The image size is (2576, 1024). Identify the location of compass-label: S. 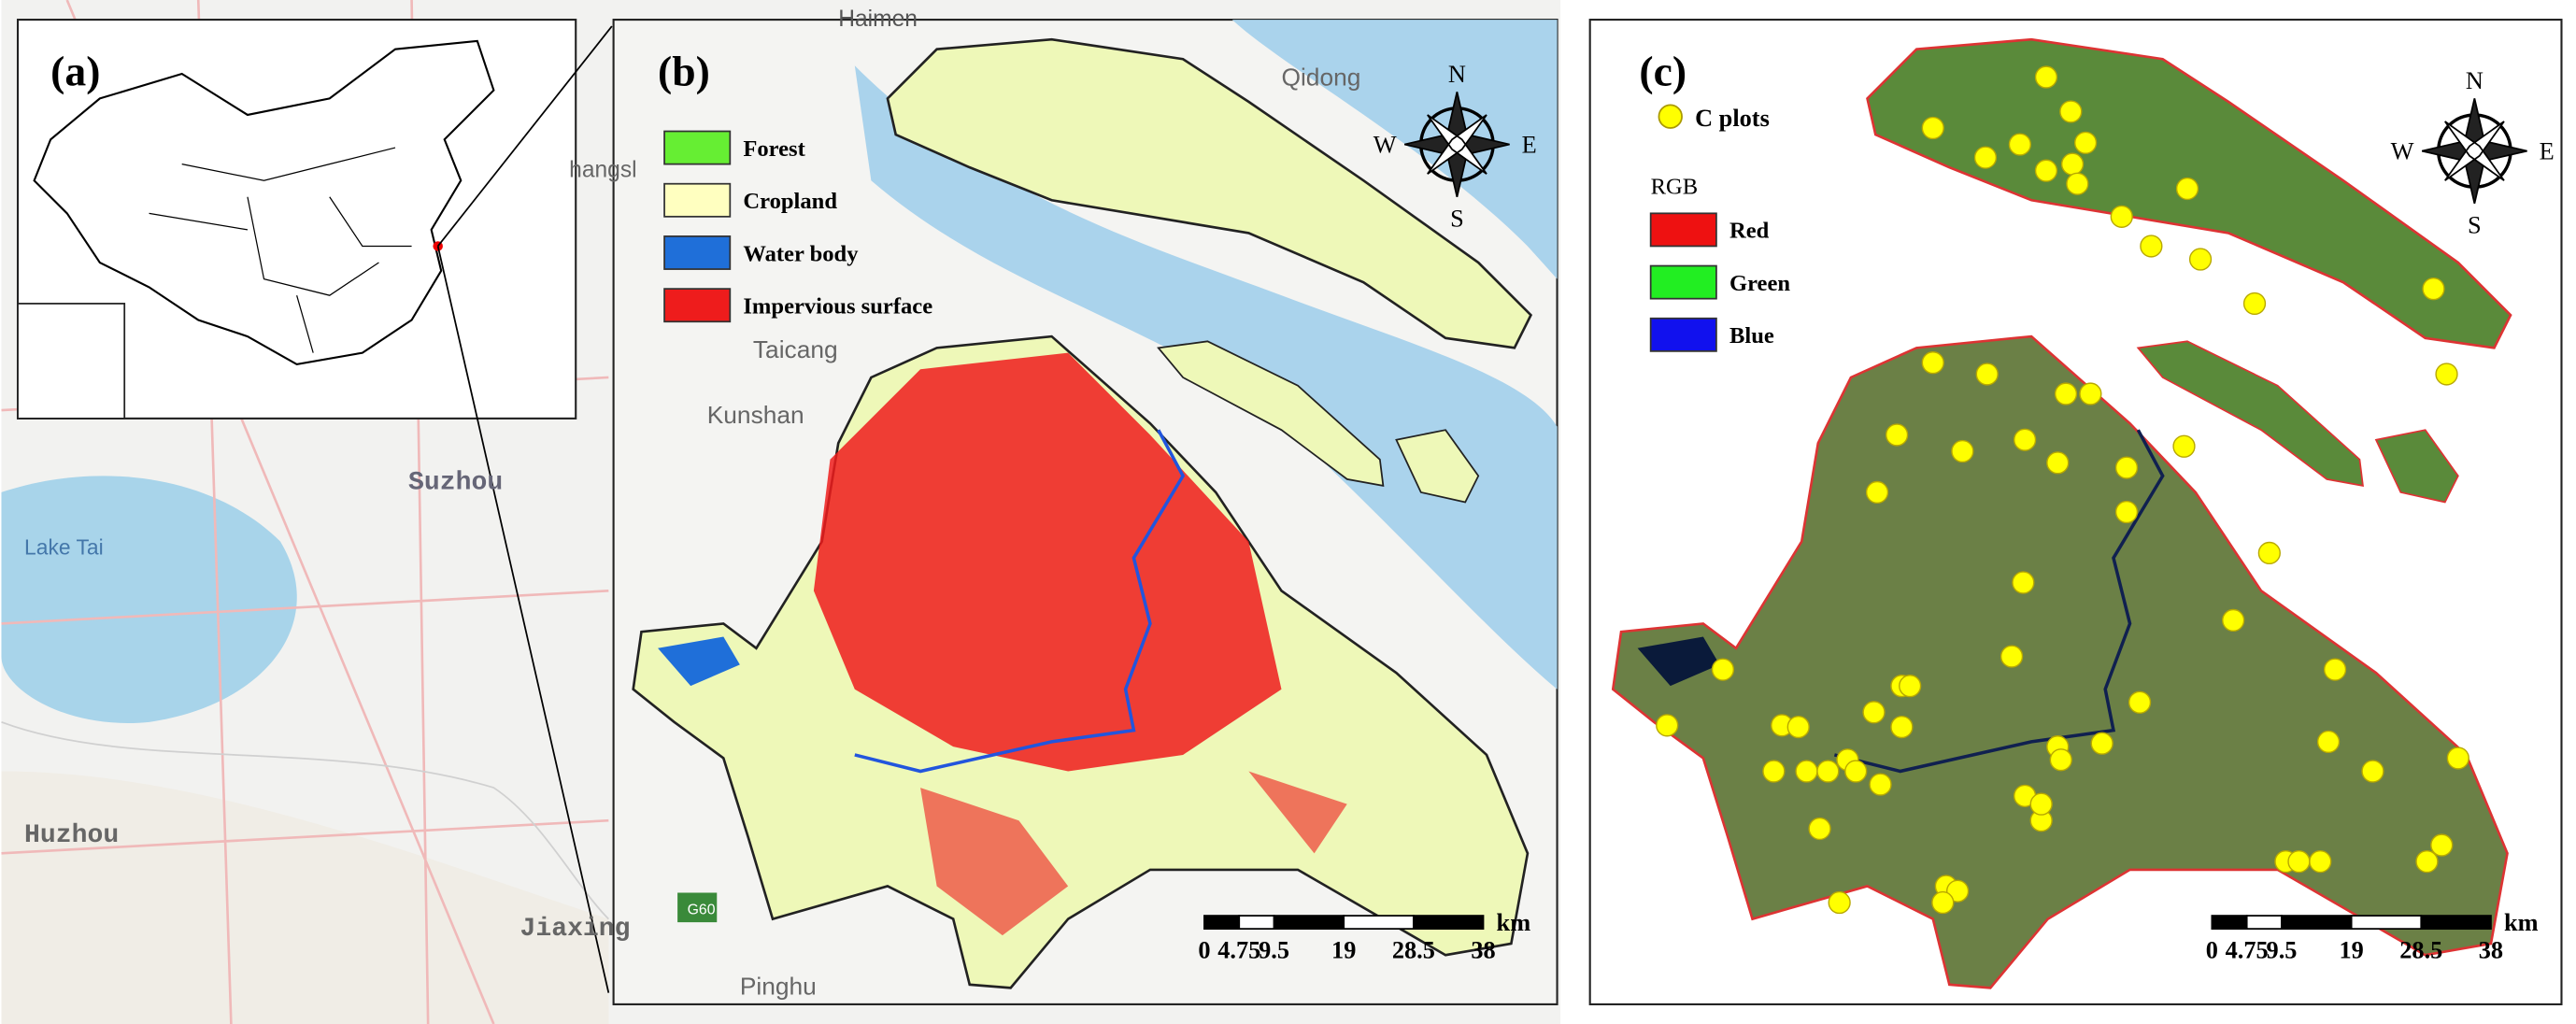
(2475, 224).